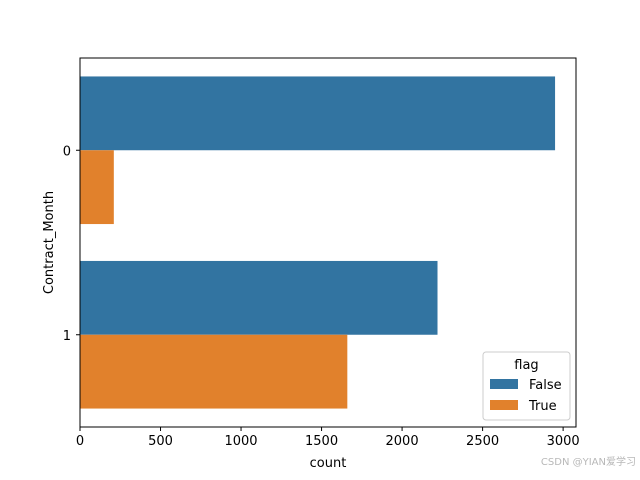  I want to click on legend-label-false: False, so click(545, 385).